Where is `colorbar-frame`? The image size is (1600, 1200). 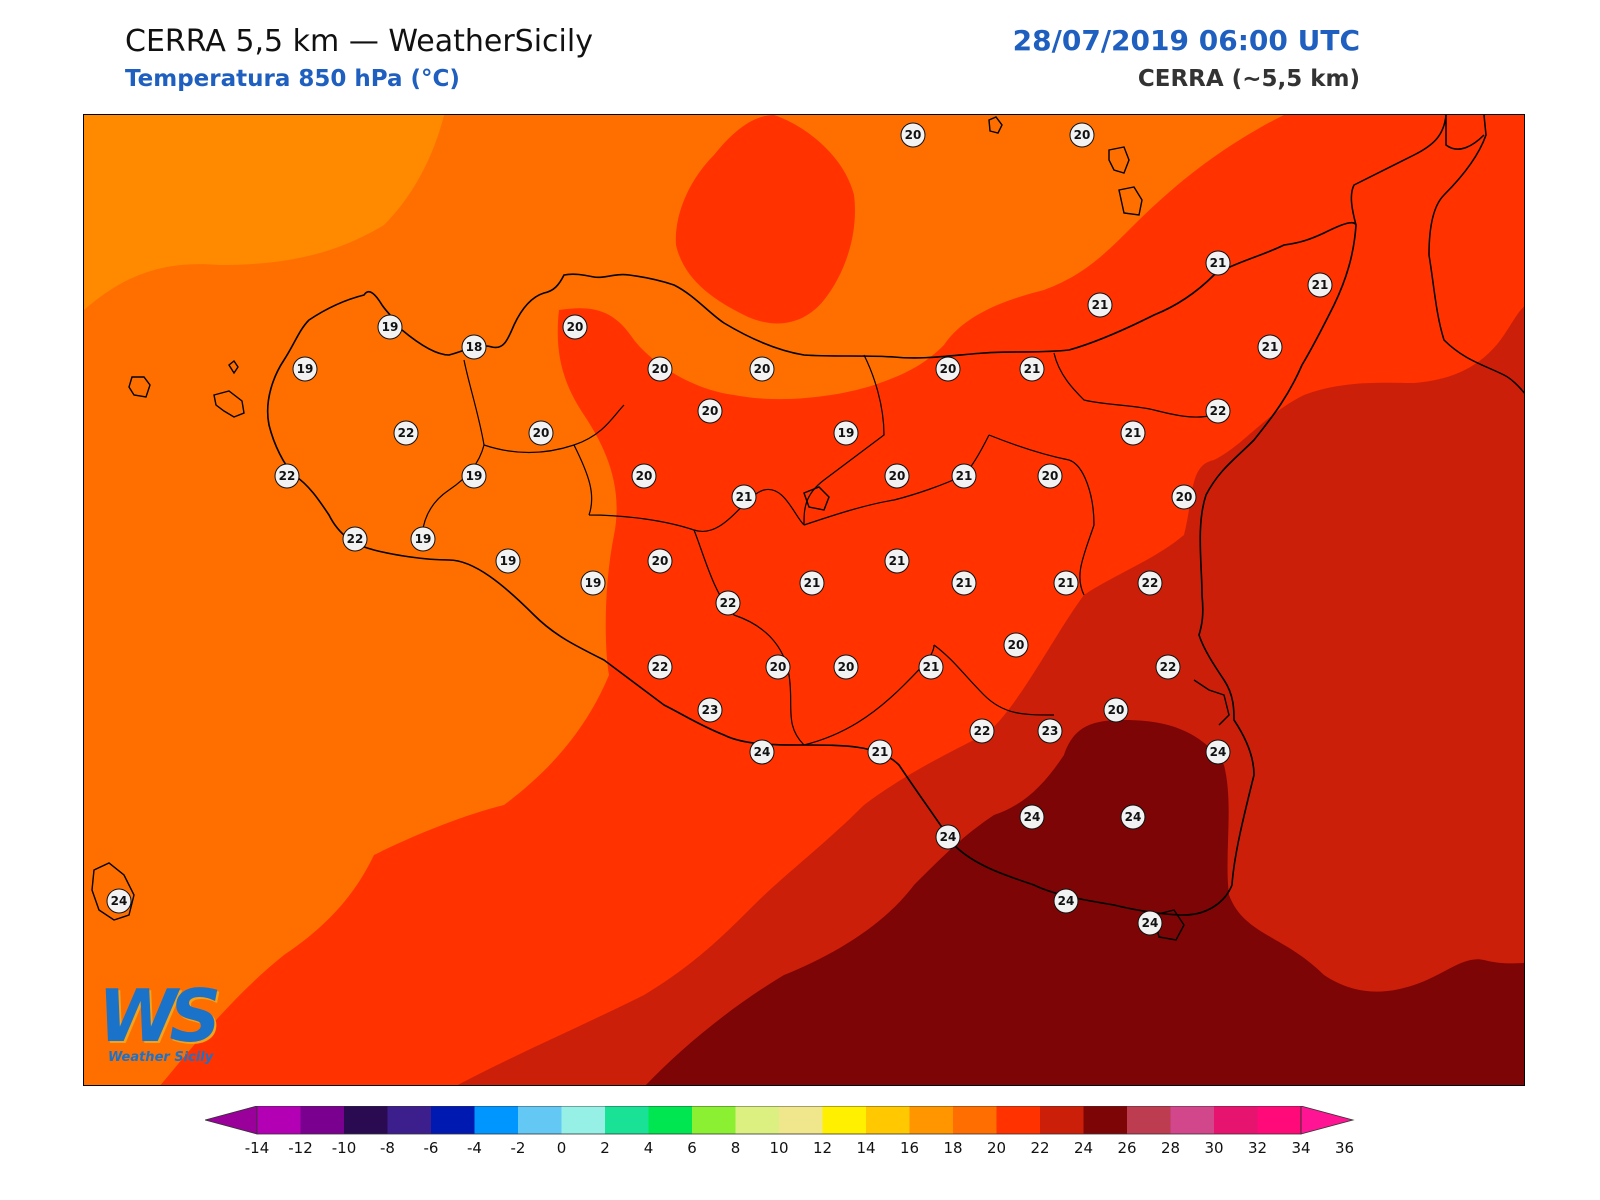 colorbar-frame is located at coordinates (779, 1120).